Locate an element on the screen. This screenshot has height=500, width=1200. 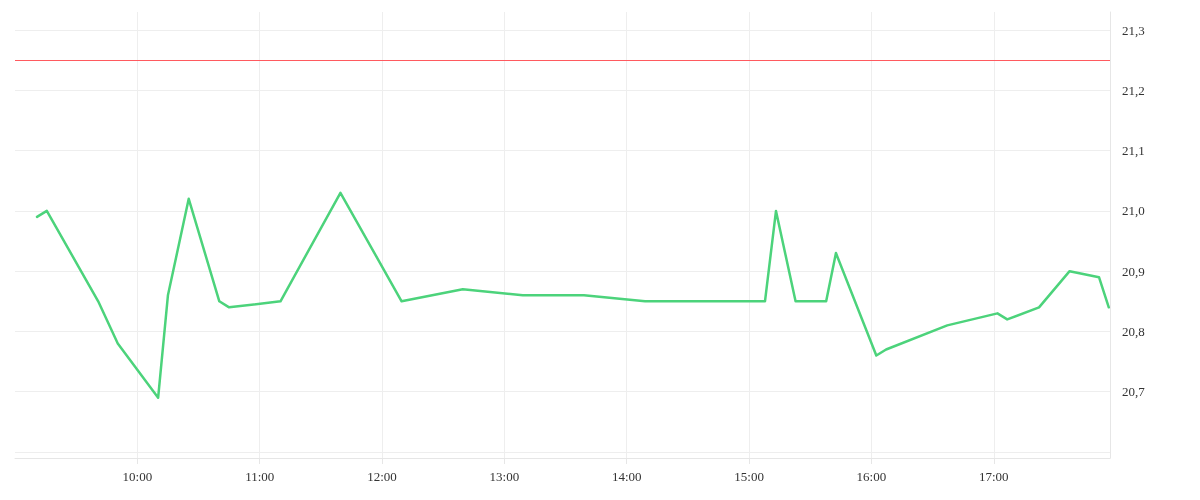
y-tick-label: 20,8 is located at coordinates (1133, 331).